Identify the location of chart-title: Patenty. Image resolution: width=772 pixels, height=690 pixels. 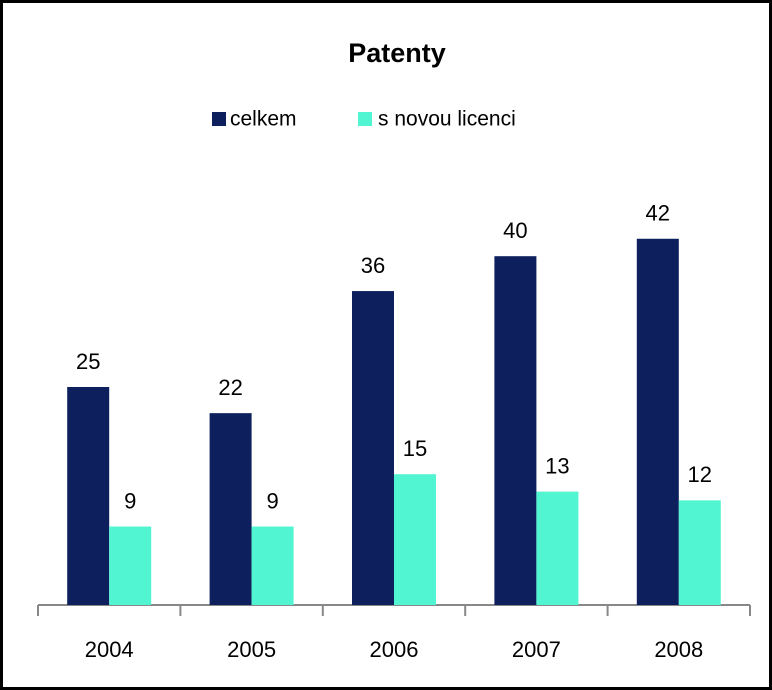
(397, 53).